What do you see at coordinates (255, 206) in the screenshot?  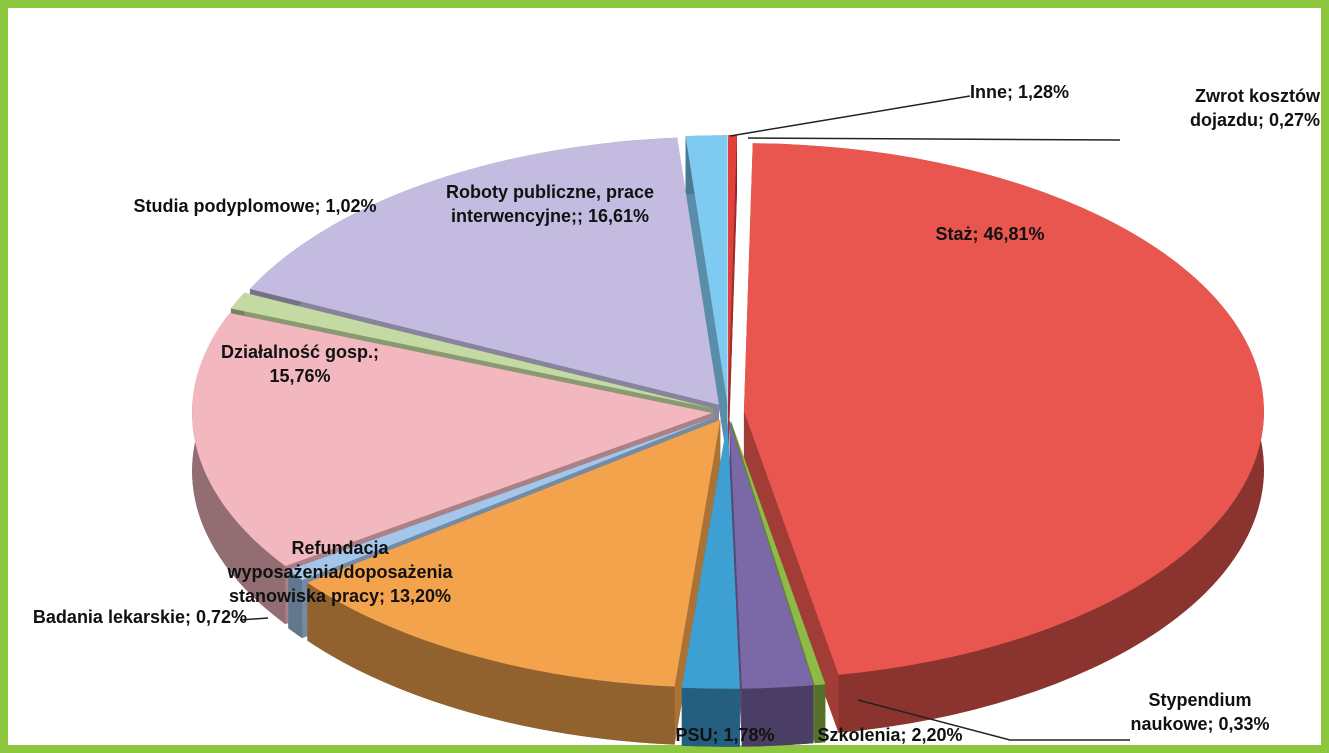 I see `data-label: Studia podyplomowe; 1,02%` at bounding box center [255, 206].